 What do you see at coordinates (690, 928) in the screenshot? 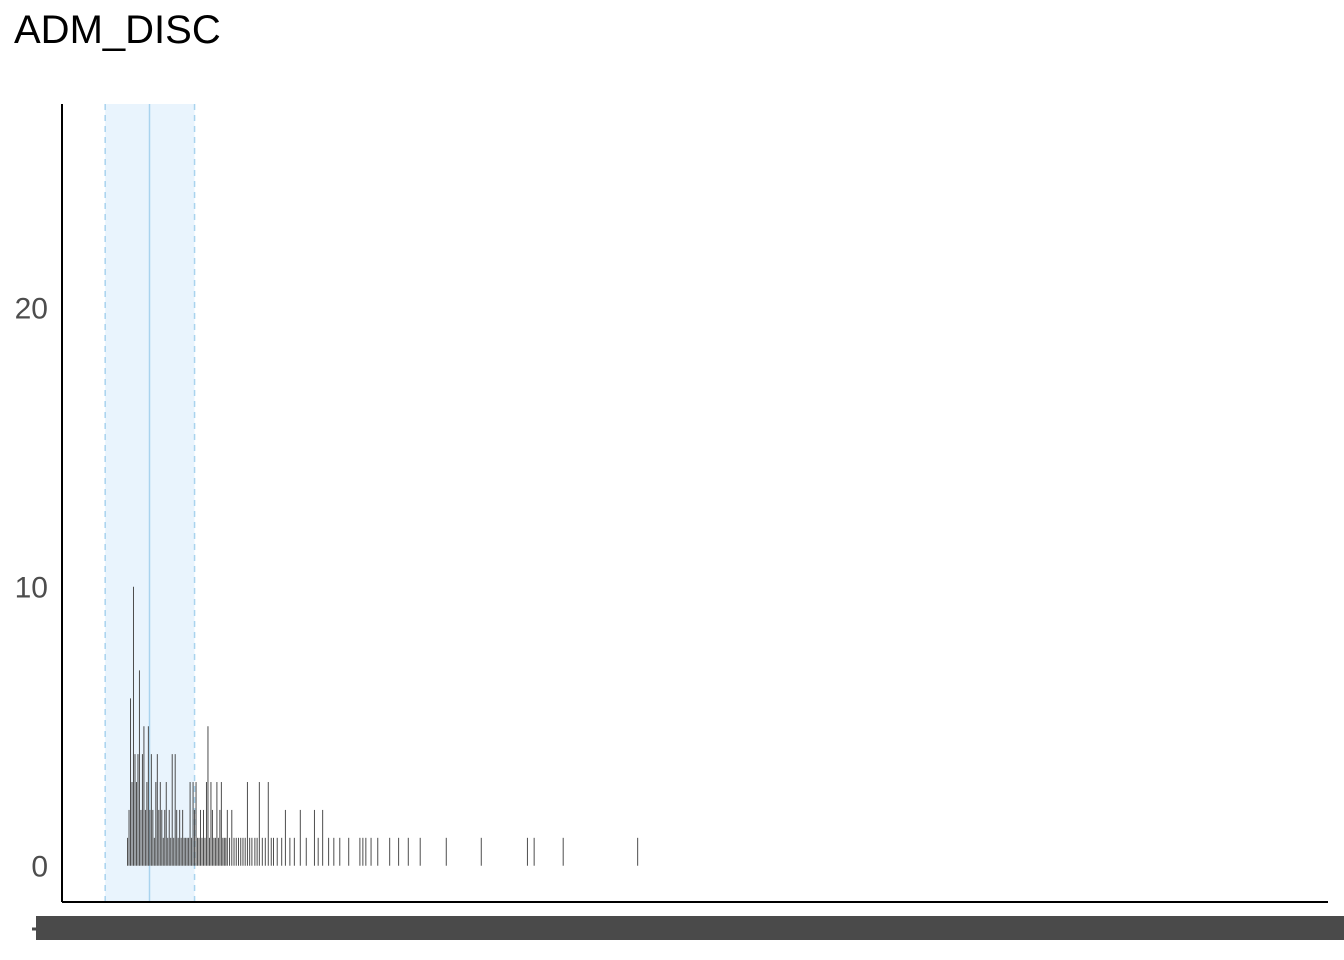
I see `x-tick-labels-overlap` at bounding box center [690, 928].